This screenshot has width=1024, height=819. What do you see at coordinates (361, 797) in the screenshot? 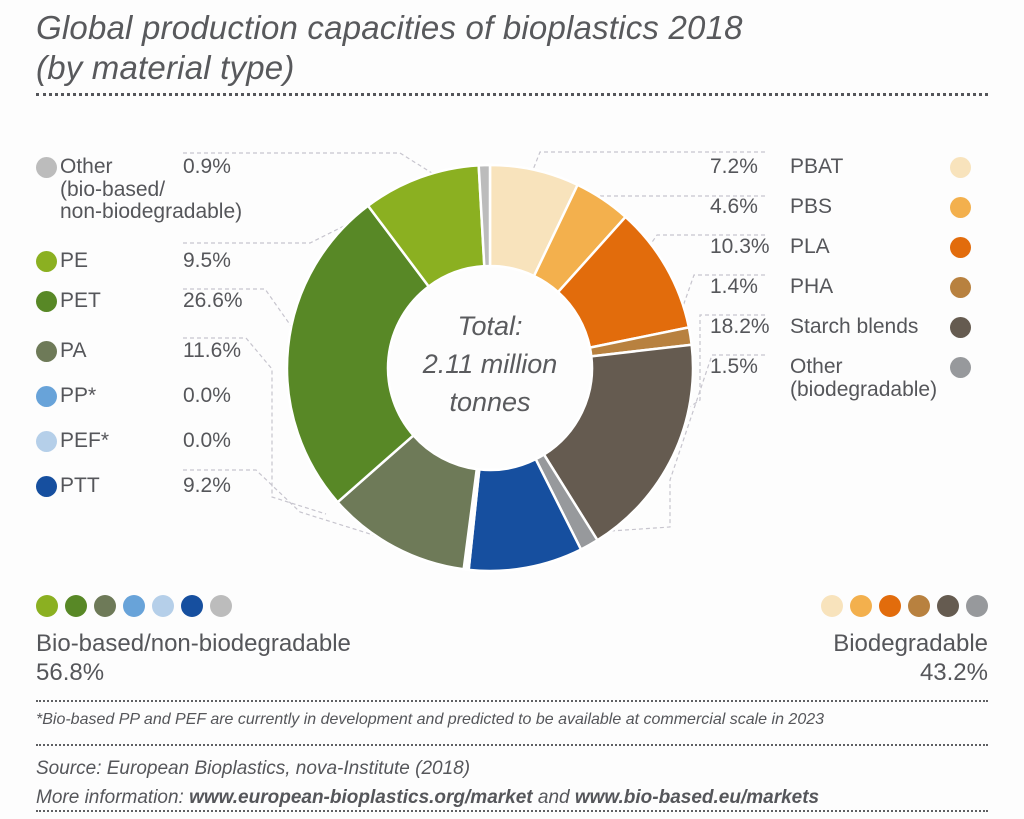
I see `link-european-bioplastics: www.european-bioplastics.org/market` at bounding box center [361, 797].